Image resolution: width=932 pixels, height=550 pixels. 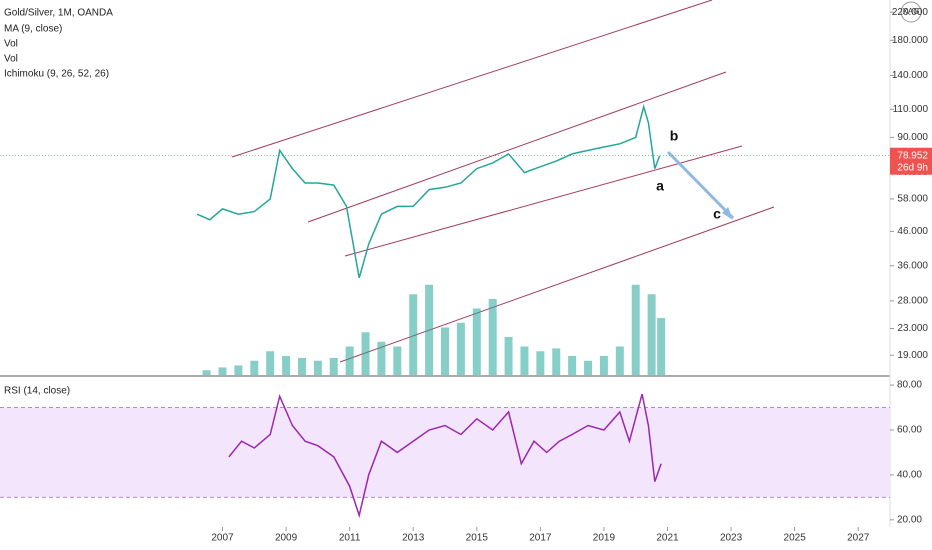 What do you see at coordinates (912, 137) in the screenshot?
I see `y-tick-label: 90.000` at bounding box center [912, 137].